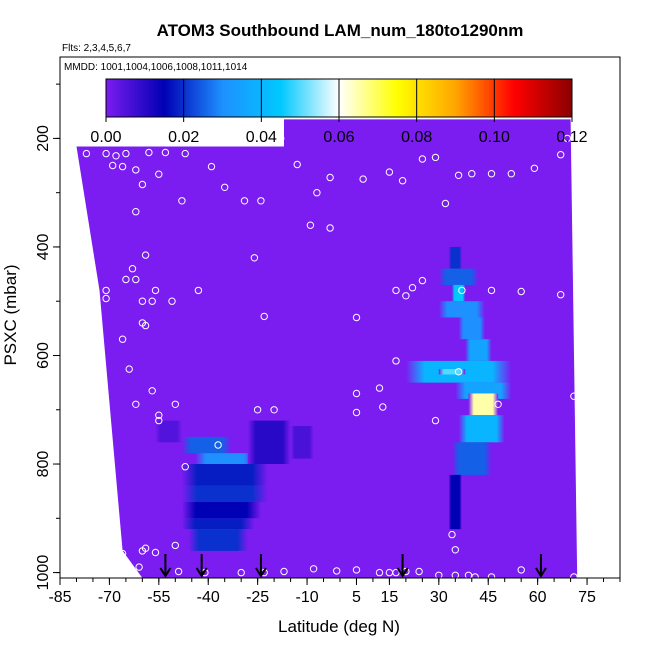 This screenshot has height=650, width=650. What do you see at coordinates (334, 592) in the screenshot?
I see `x-axis: -85 -70 -55 -40 -25 -10 5 15 30 45 60 75` at bounding box center [334, 592].